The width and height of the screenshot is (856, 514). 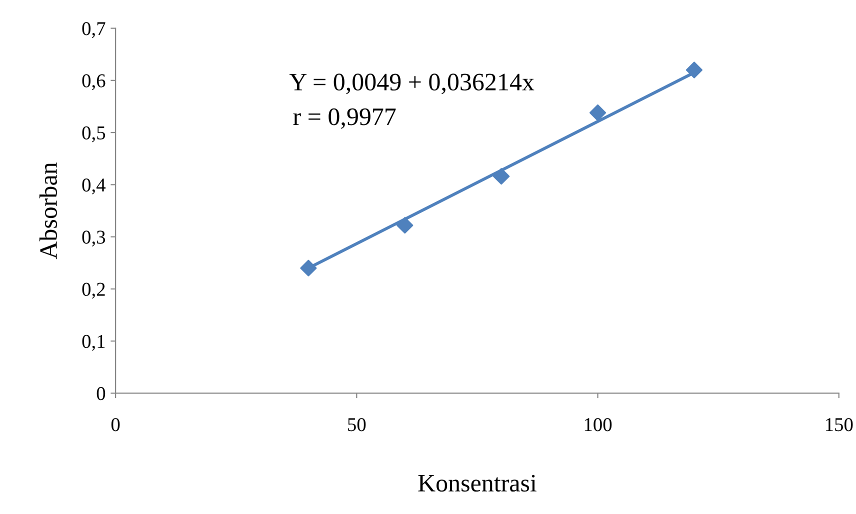 I want to click on y-tick-label: 0,1, so click(x=93, y=342).